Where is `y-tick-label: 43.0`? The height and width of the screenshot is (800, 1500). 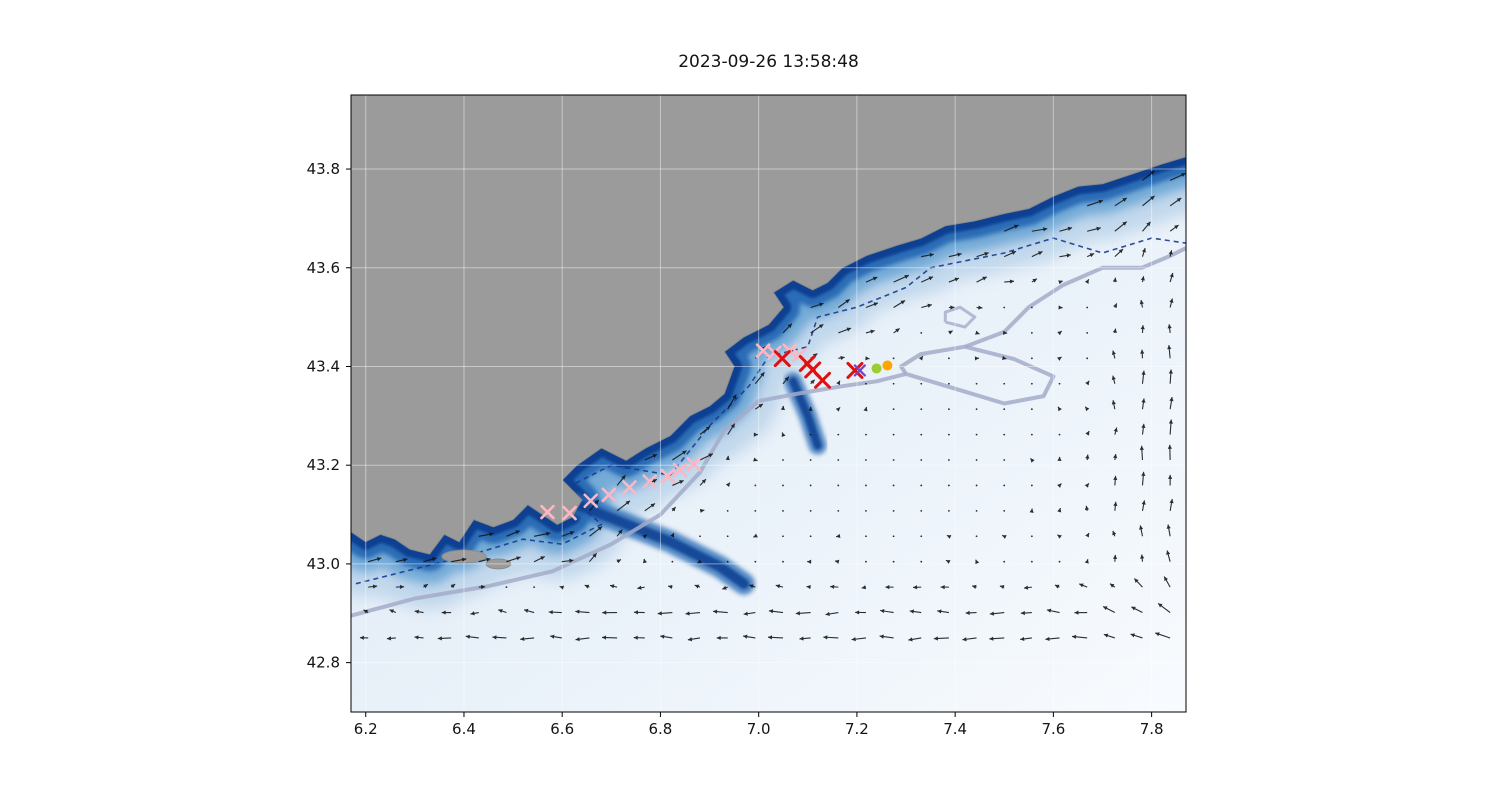
y-tick-label: 43.0 is located at coordinates (323, 564).